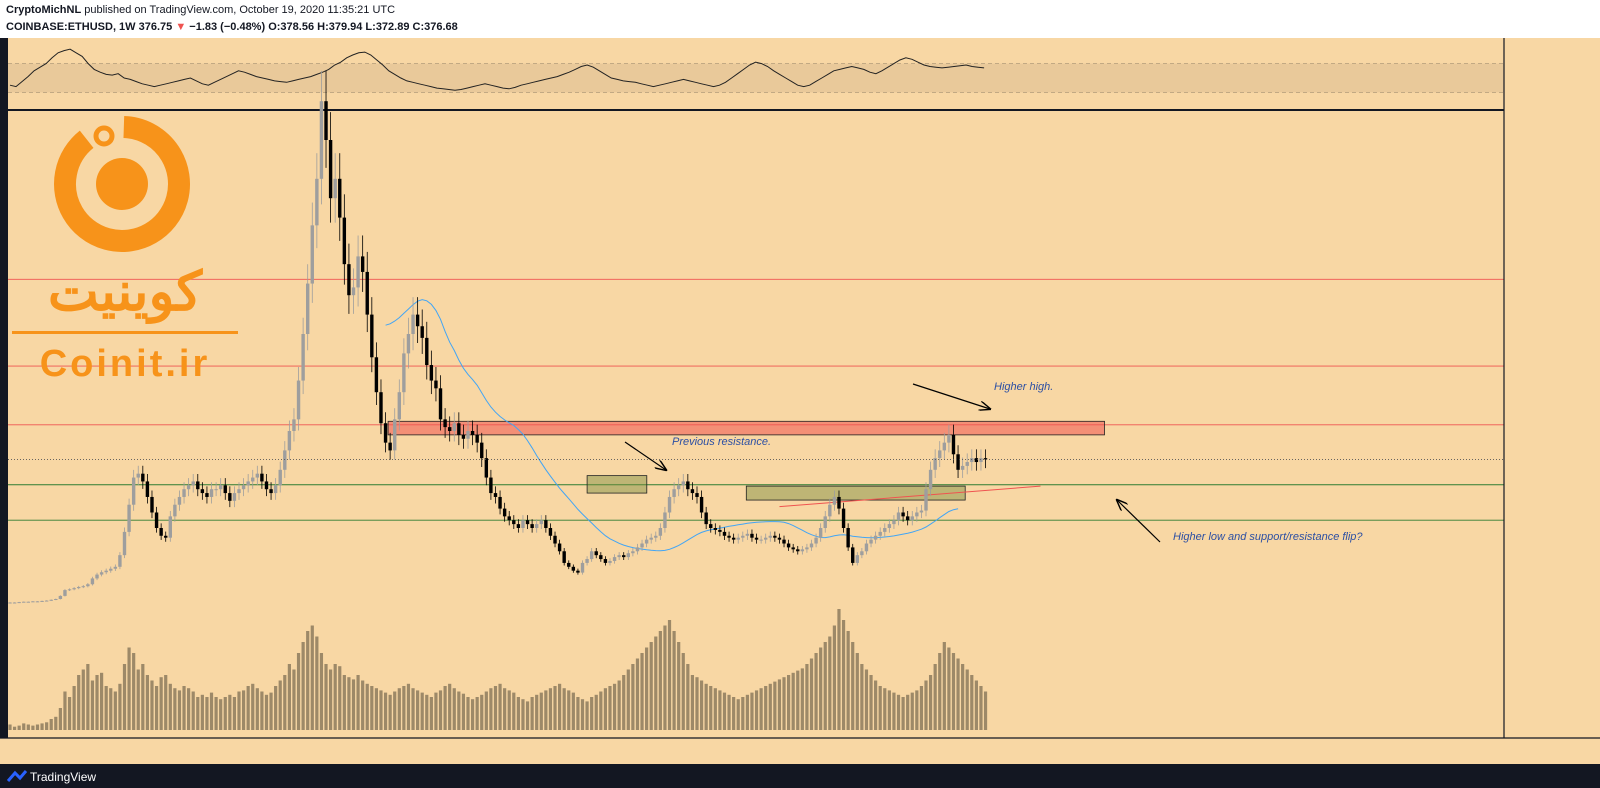  What do you see at coordinates (63, 777) in the screenshot?
I see `tradingview-brand: TradingView` at bounding box center [63, 777].